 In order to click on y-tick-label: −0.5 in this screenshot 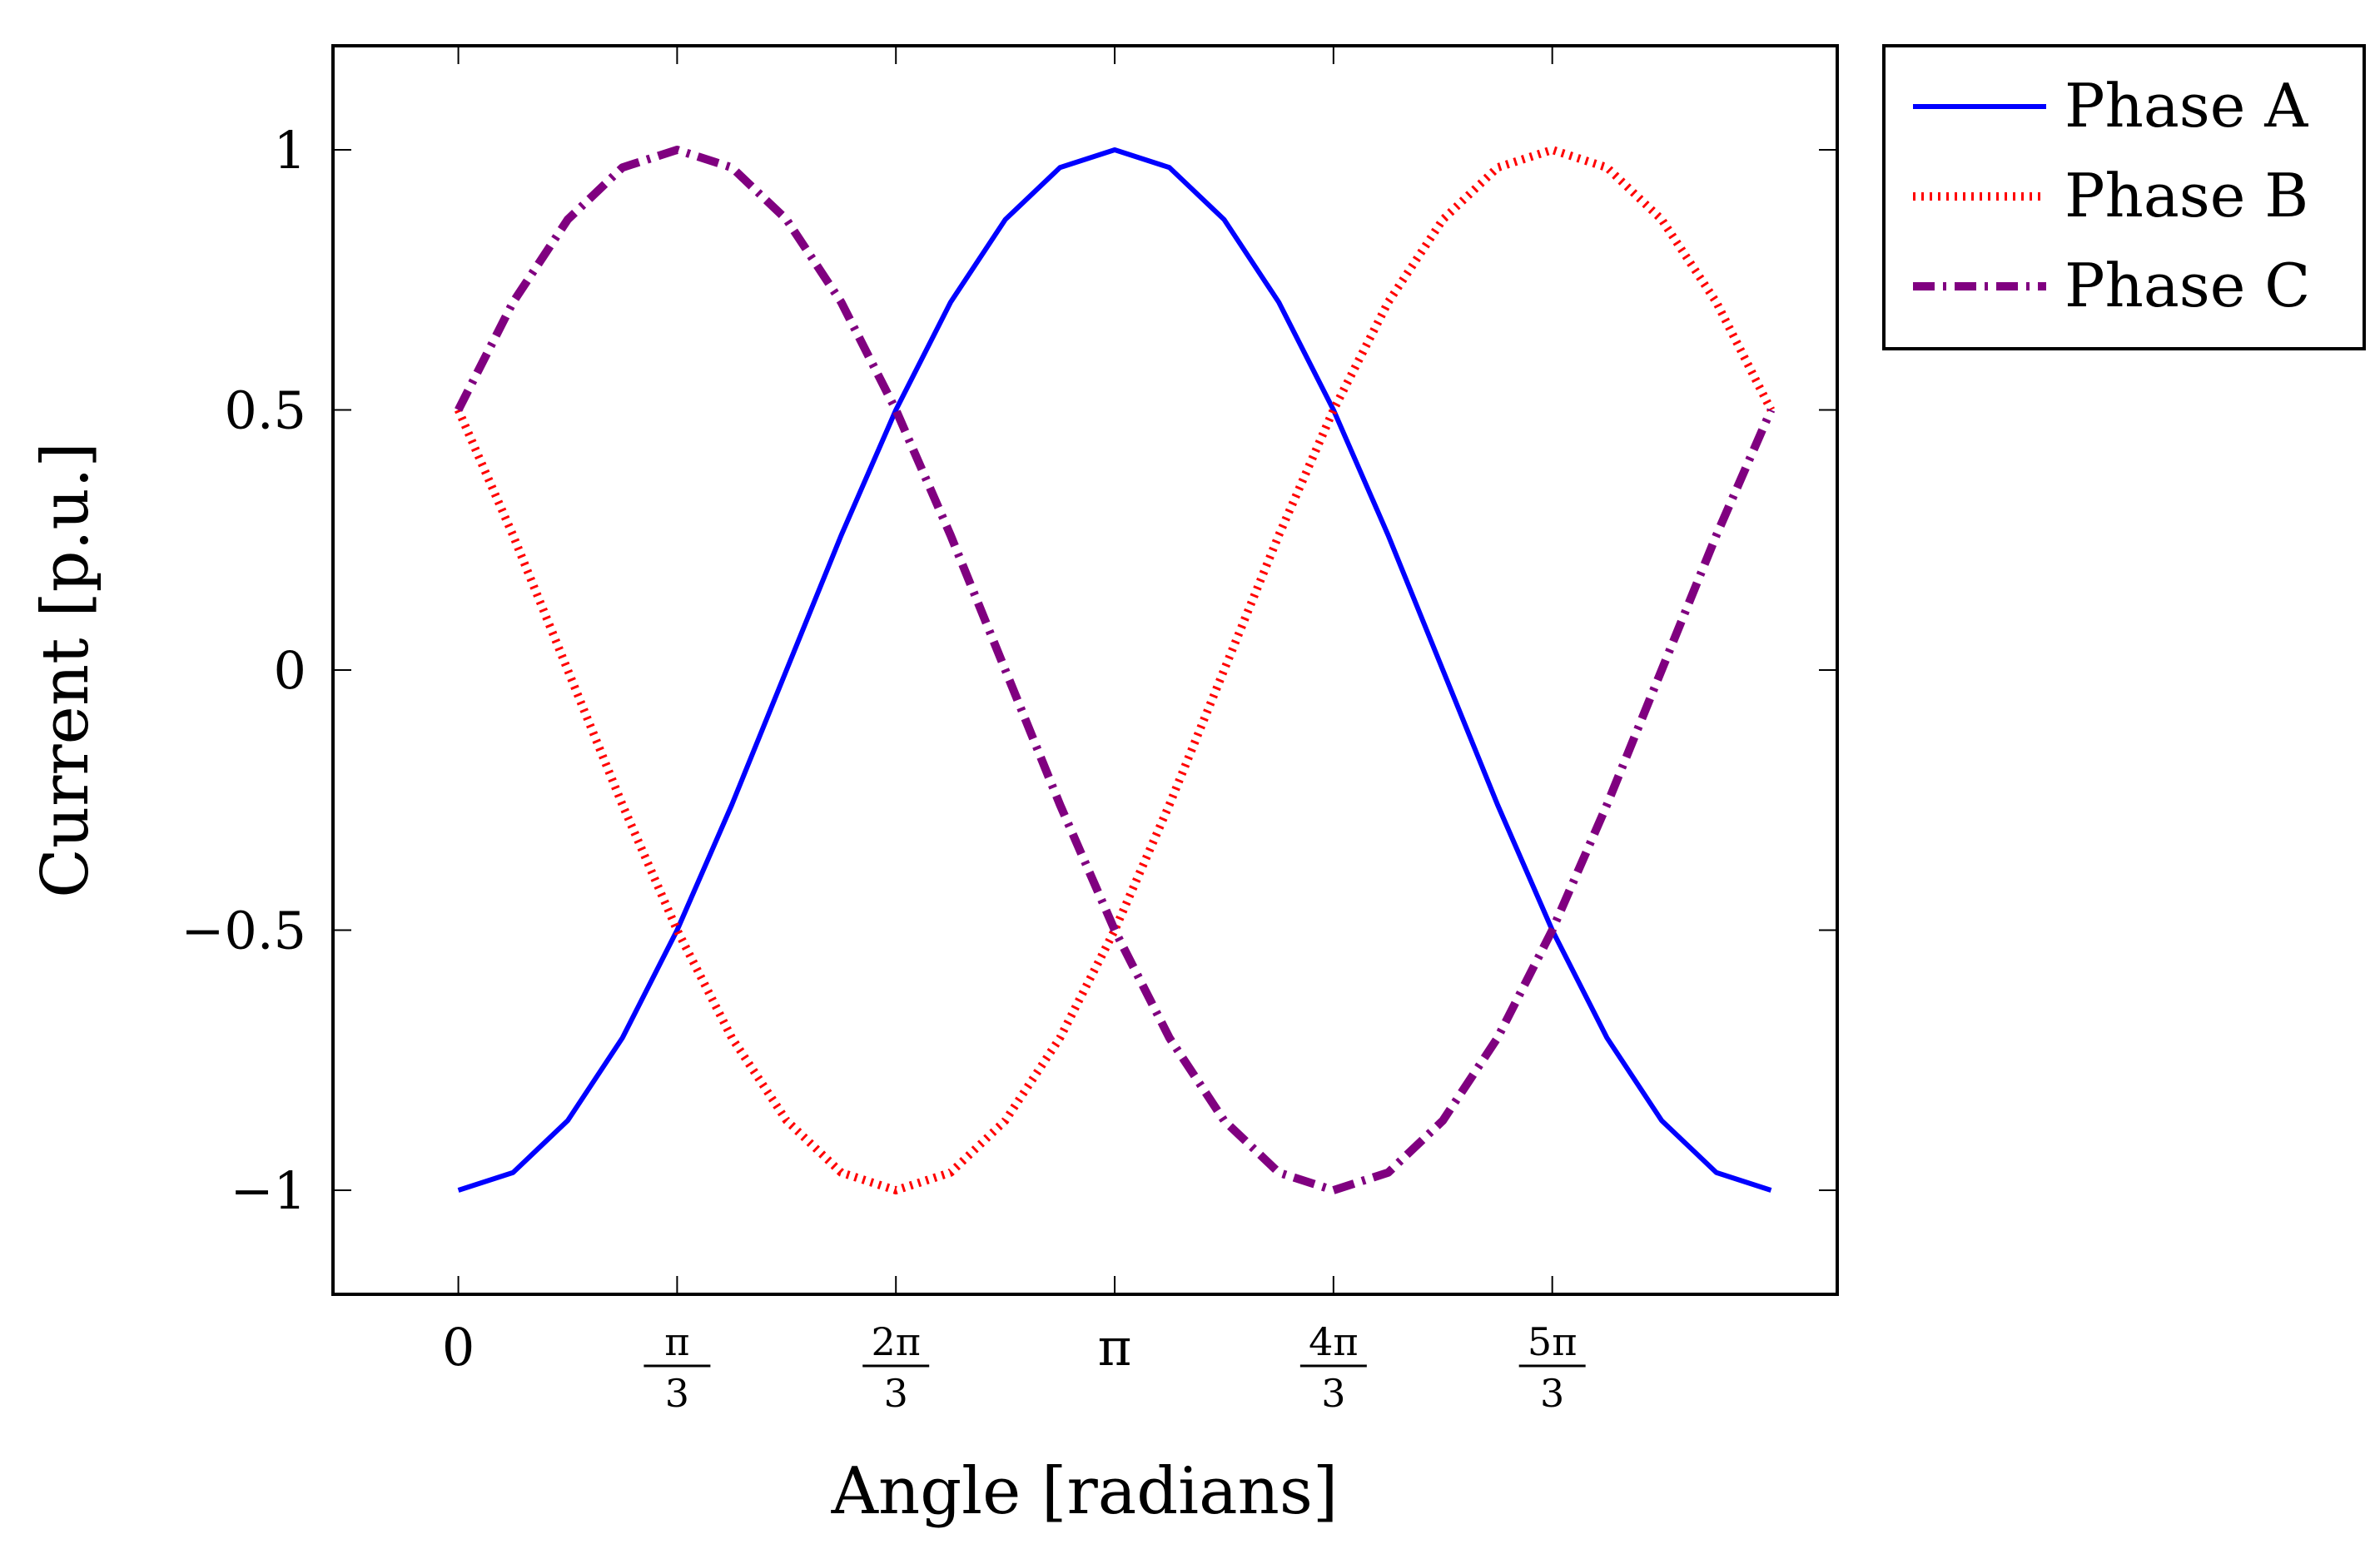, I will do `click(243, 931)`.